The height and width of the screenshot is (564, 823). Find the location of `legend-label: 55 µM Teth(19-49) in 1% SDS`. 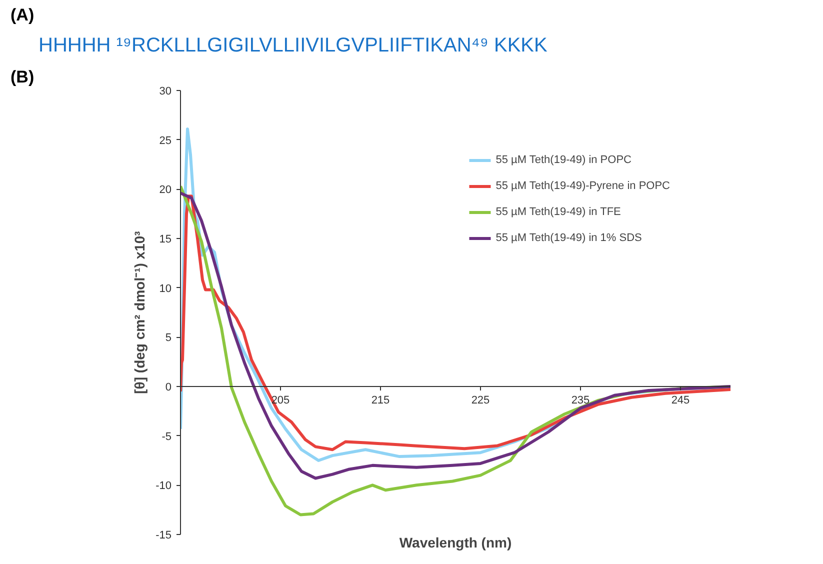

legend-label: 55 µM Teth(19-49) in 1% SDS is located at coordinates (569, 238).